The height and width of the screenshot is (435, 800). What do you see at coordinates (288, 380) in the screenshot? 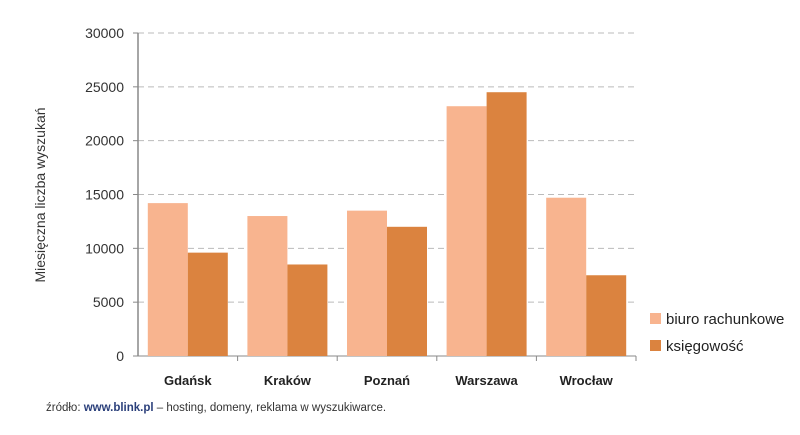
I see `x-tick-label: Kraków` at bounding box center [288, 380].